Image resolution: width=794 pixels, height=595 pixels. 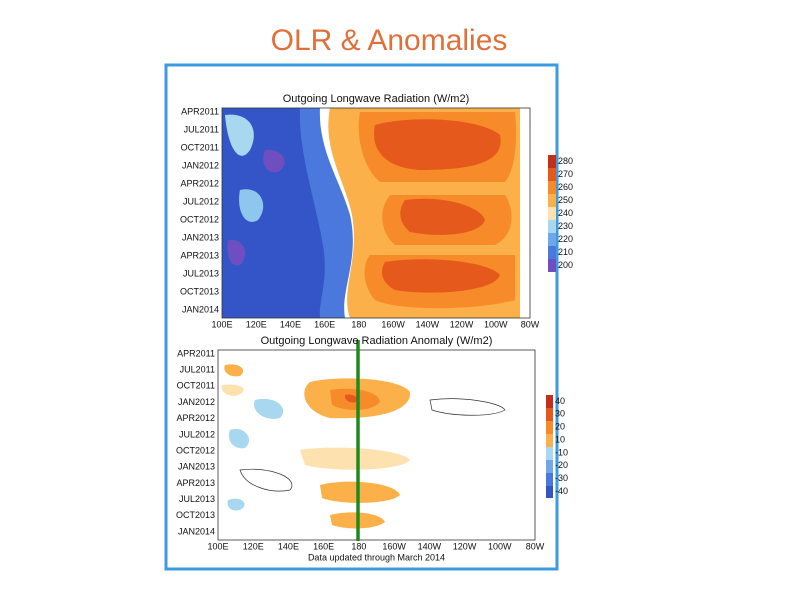 What do you see at coordinates (561, 452) in the screenshot?
I see `colorbar-label: -10` at bounding box center [561, 452].